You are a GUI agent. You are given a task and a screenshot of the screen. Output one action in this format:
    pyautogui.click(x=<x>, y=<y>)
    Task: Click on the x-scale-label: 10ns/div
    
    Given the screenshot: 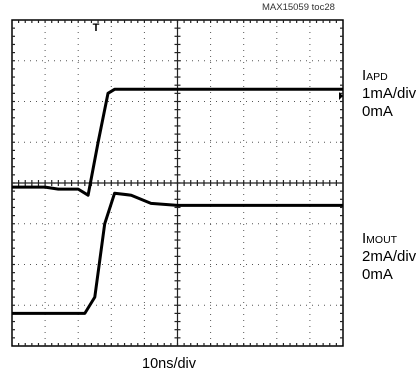 What is the action you would take?
    pyautogui.click(x=169, y=364)
    